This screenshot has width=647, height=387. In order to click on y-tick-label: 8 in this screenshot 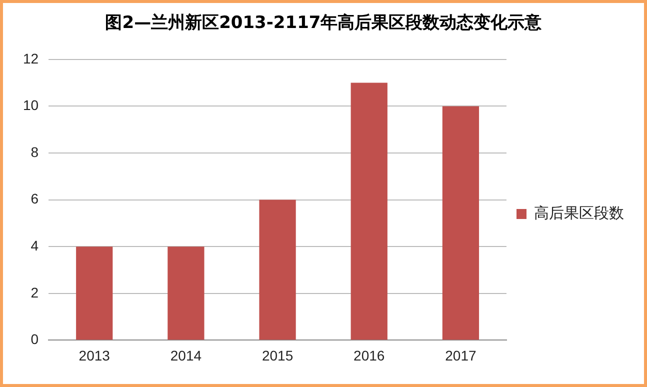, I will do `click(34, 152)`.